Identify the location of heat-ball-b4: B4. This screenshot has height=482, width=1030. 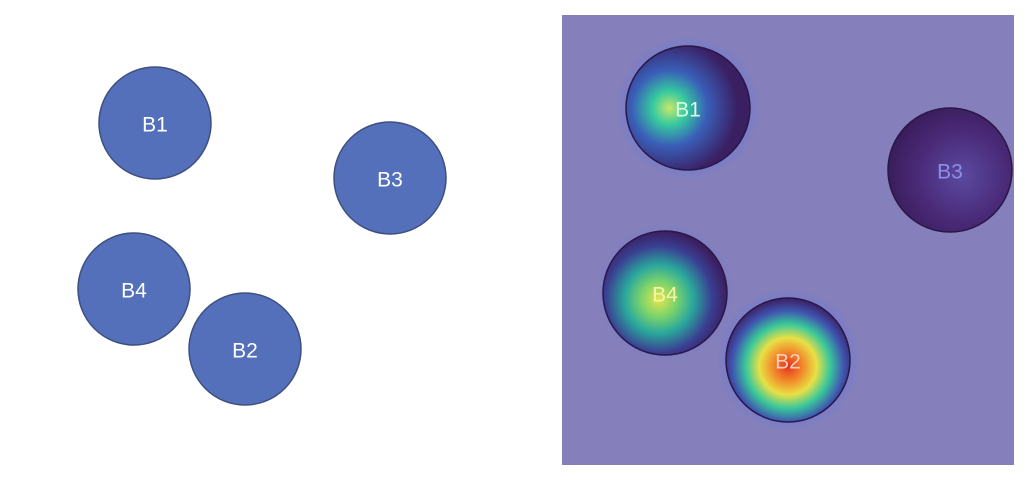
(665, 293).